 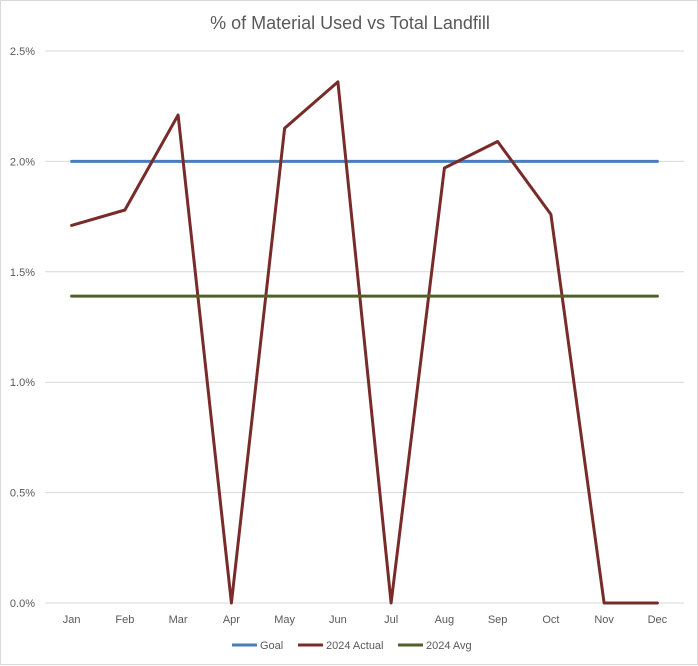 I want to click on x-tick-label: Nov, so click(x=604, y=620).